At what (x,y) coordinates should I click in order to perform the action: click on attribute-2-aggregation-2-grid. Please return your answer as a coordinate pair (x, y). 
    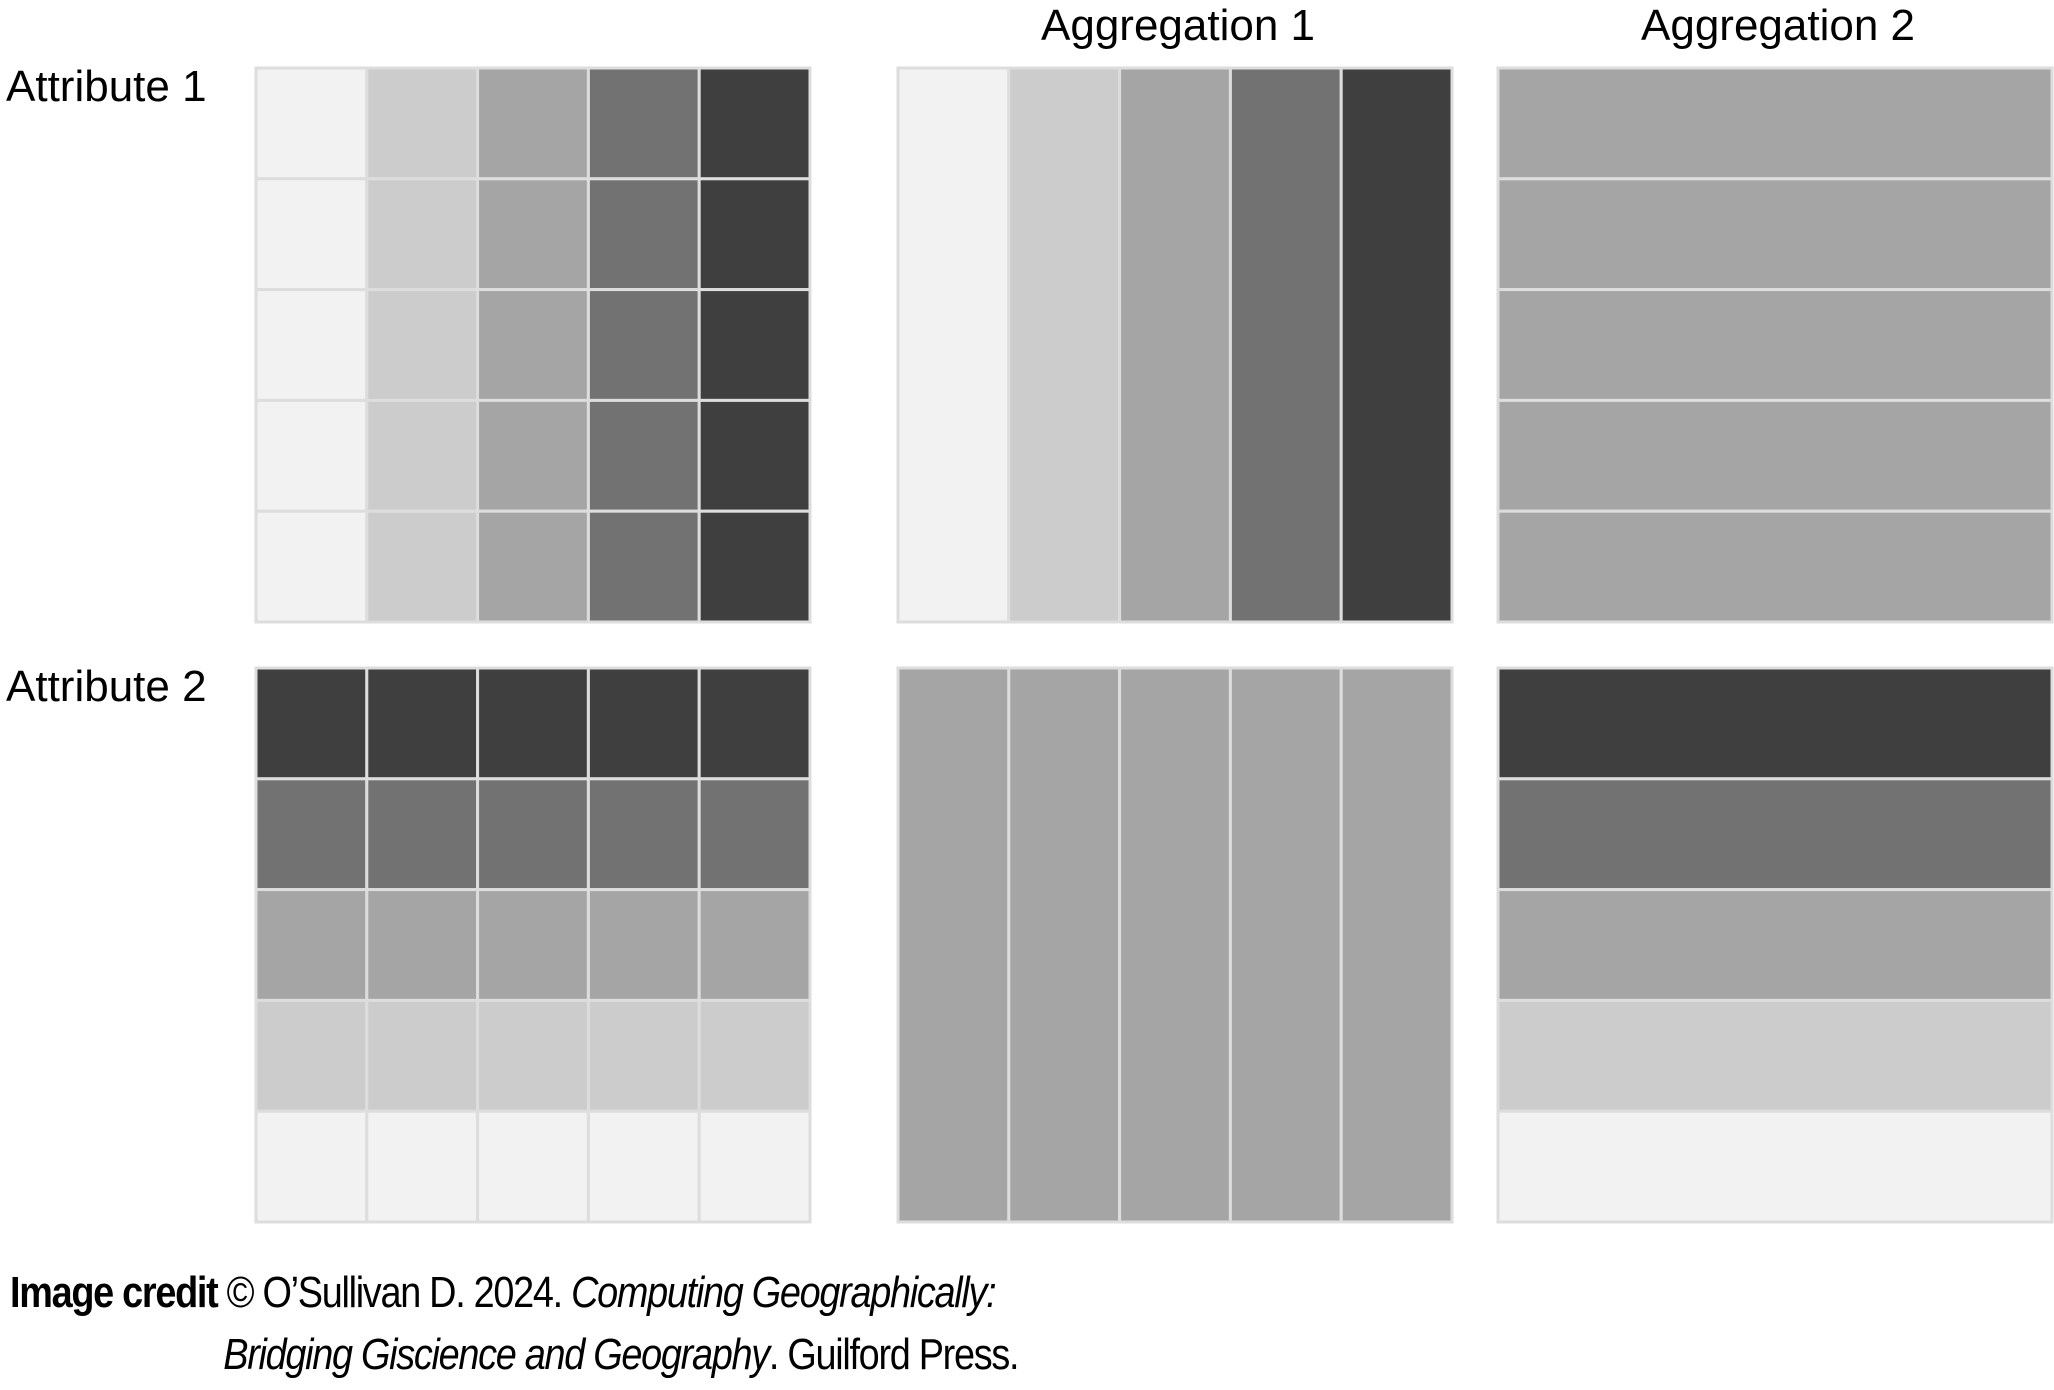
    Looking at the image, I should click on (1775, 945).